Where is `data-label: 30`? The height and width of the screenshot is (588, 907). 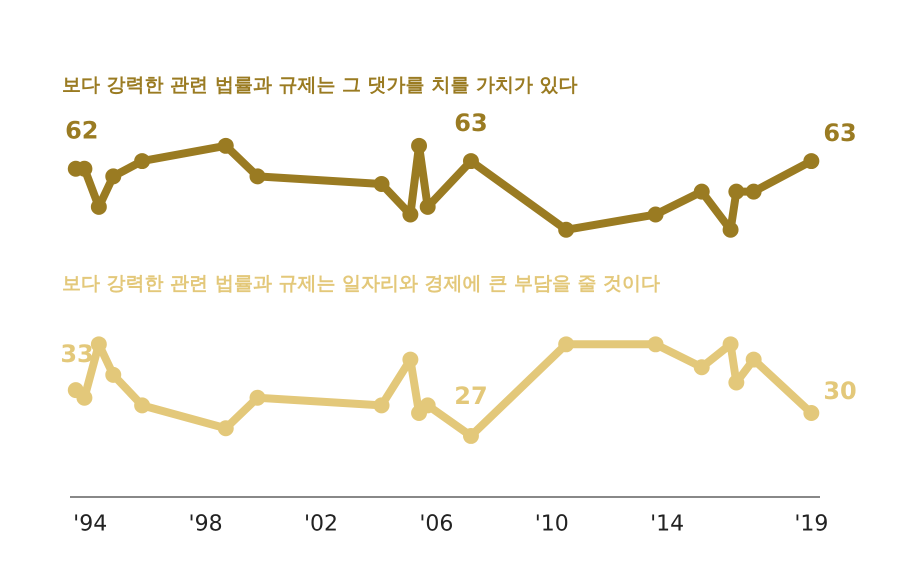 data-label: 30 is located at coordinates (840, 391).